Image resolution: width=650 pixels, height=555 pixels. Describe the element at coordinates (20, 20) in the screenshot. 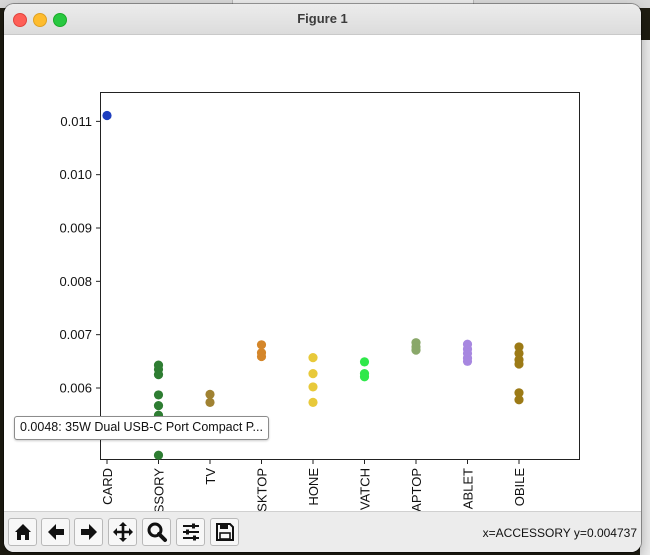

I see `close-window-button` at that location.